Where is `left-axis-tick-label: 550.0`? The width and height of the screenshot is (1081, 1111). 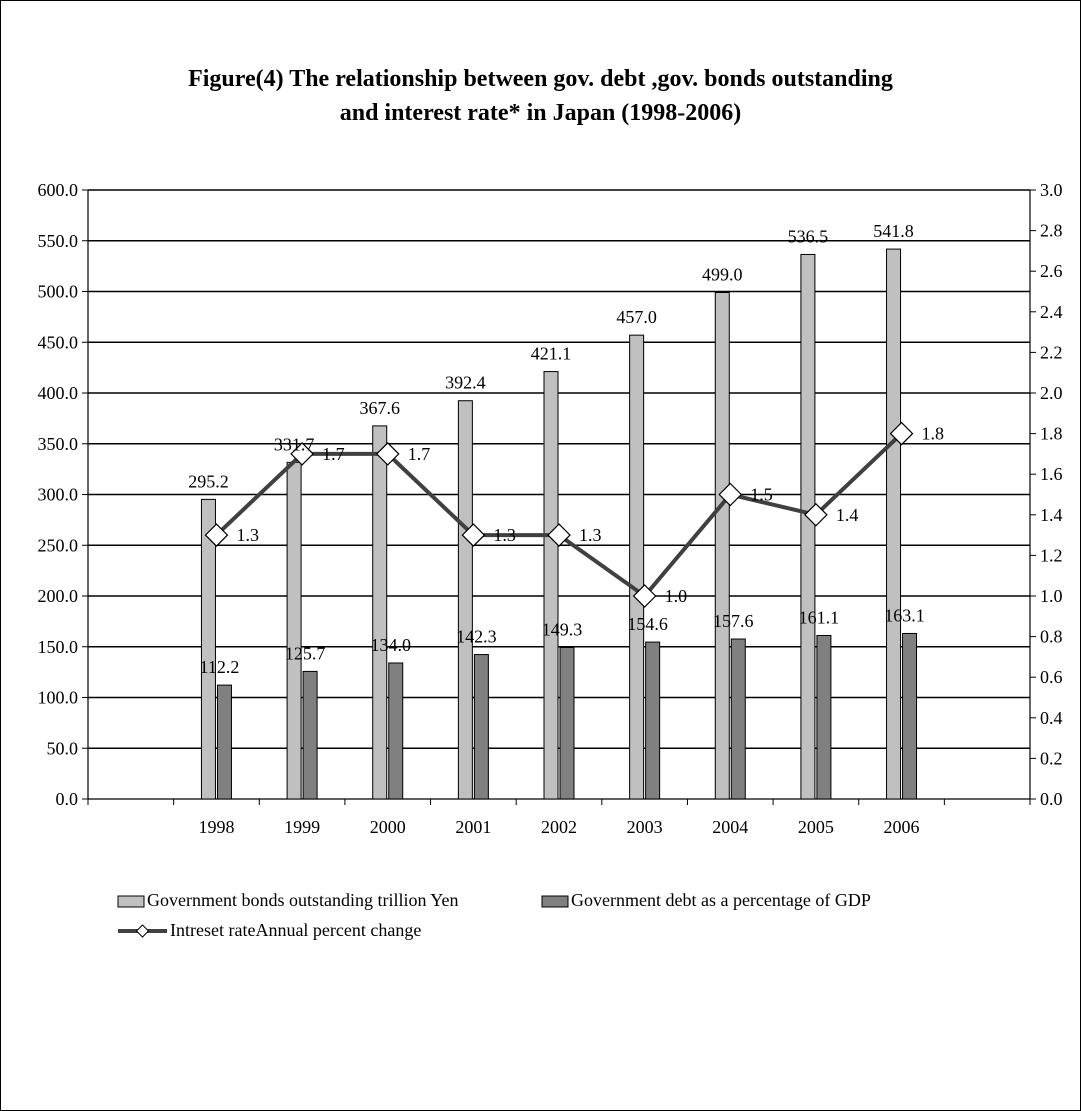
left-axis-tick-label: 550.0 is located at coordinates (58, 241).